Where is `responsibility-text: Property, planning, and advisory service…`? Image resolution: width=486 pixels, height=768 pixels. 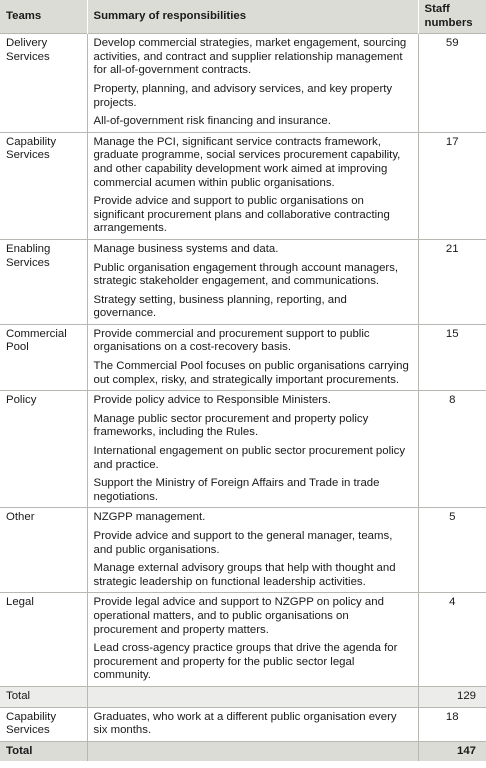 responsibility-text: Property, planning, and advisory service… is located at coordinates (243, 95).